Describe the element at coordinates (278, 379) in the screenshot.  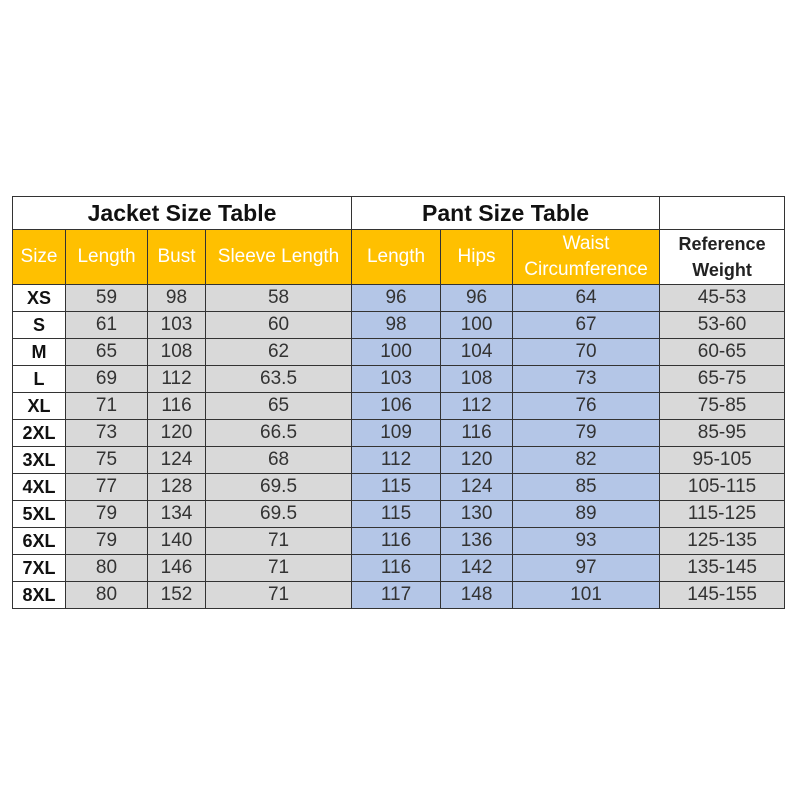
I see `data-cell: 63.5` at that location.